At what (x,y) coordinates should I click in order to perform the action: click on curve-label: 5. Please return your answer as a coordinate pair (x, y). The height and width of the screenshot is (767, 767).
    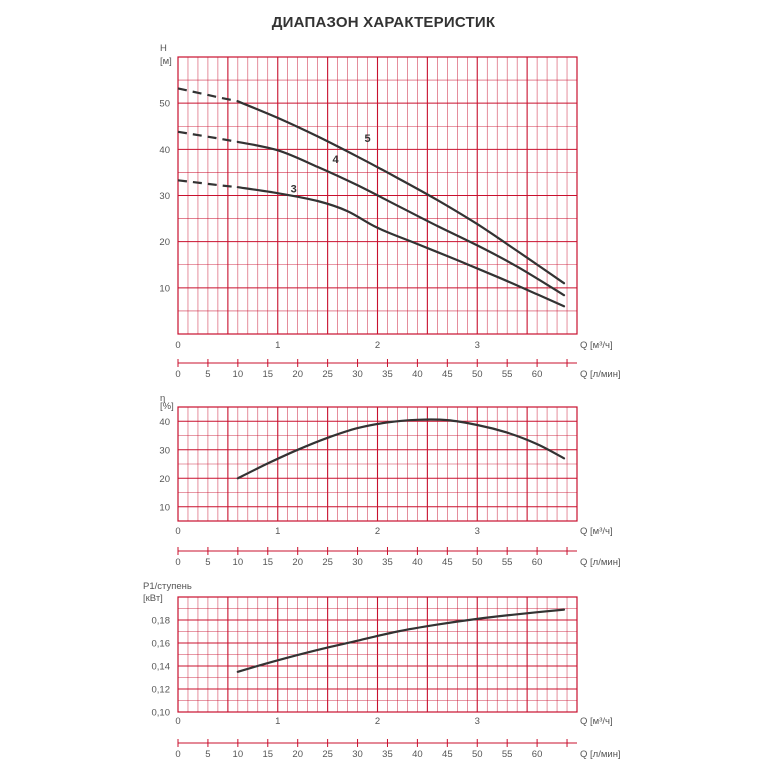
    Looking at the image, I should click on (367, 139).